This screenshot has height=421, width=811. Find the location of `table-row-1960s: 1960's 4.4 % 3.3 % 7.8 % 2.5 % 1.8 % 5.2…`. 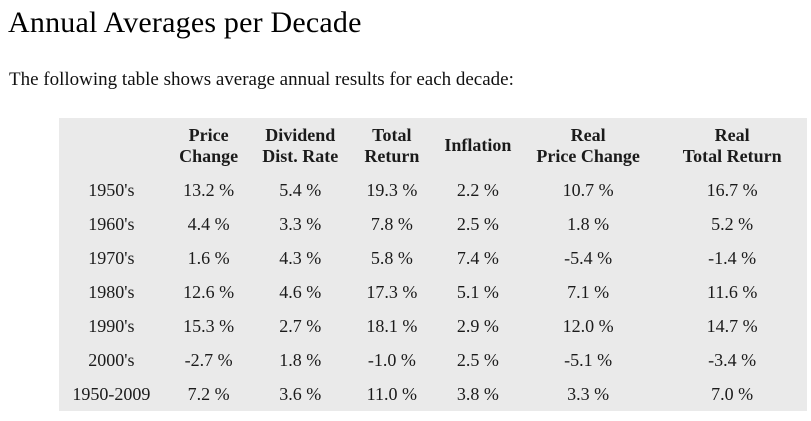

table-row-1960s: 1960's 4.4 % 3.3 % 7.8 % 2.5 % 1.8 % 5.2… is located at coordinates (433, 224).